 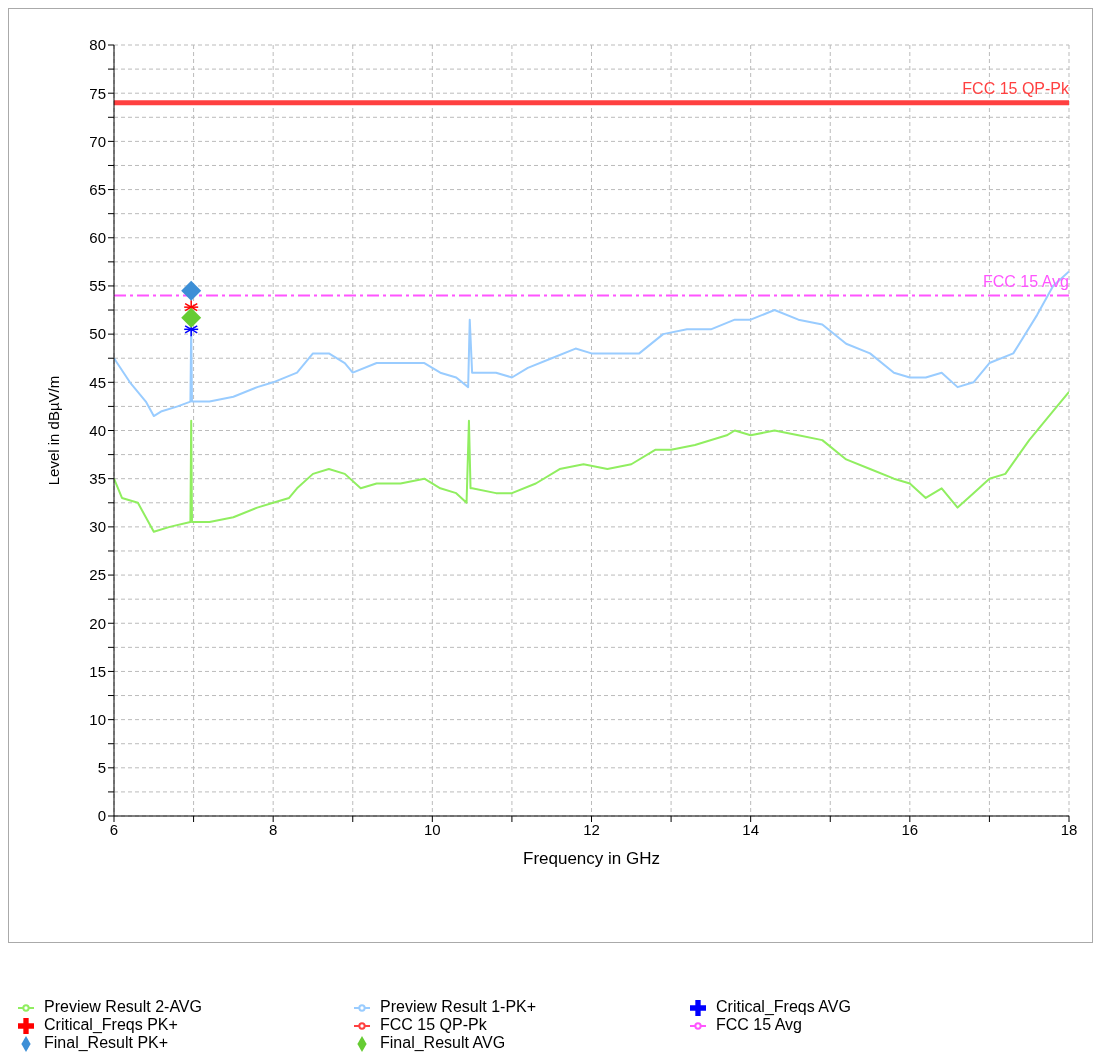 What do you see at coordinates (910, 829) in the screenshot?
I see `x-tick-label: 16` at bounding box center [910, 829].